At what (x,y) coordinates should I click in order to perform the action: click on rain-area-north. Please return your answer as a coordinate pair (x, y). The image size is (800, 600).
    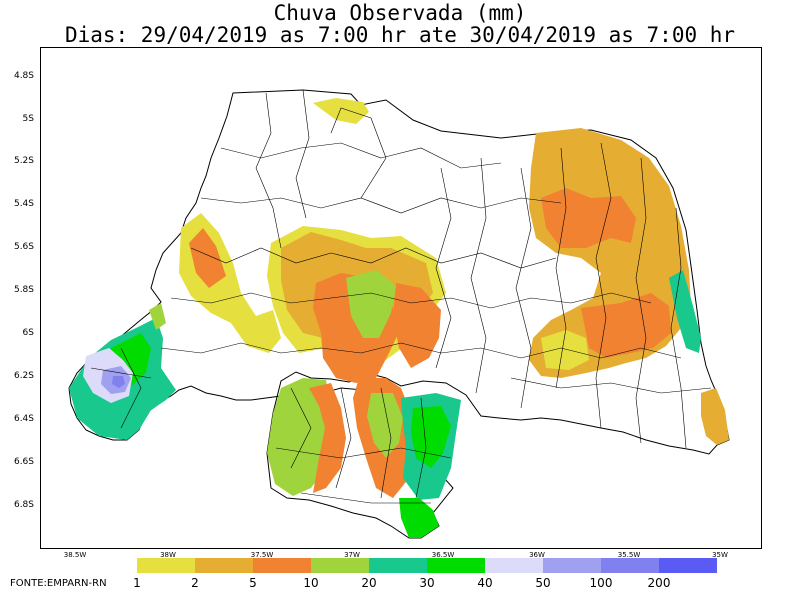
    Looking at the image, I should click on (341, 111).